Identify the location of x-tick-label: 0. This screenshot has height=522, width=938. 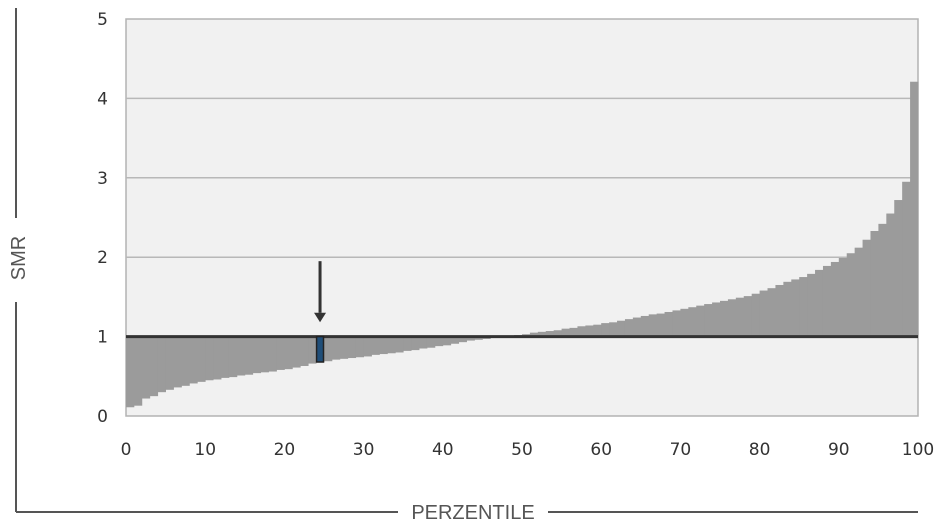
(126, 450).